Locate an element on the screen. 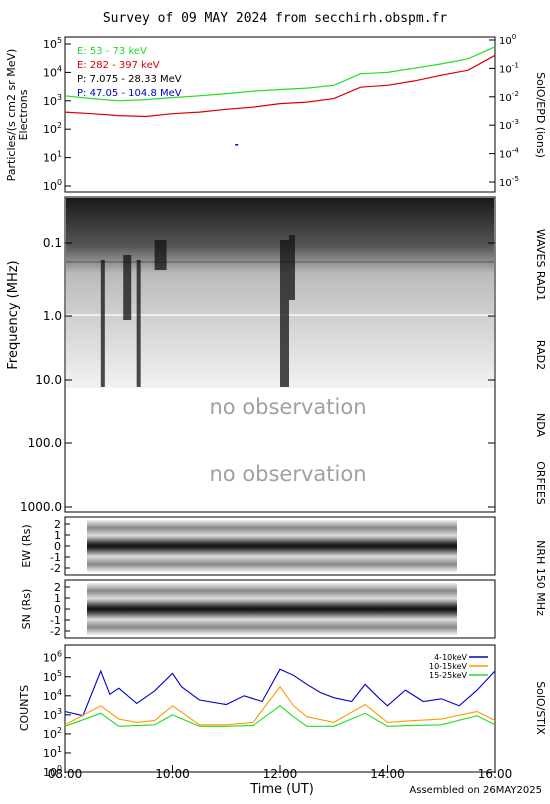 This screenshot has height=804, width=550. radio-tick-label: 100.0 is located at coordinates (45, 443).